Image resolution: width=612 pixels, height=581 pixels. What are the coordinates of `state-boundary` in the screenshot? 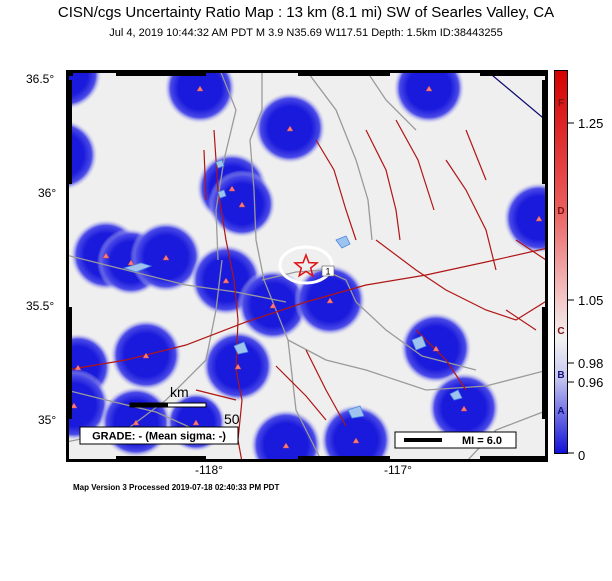 It's located at (516, 96).